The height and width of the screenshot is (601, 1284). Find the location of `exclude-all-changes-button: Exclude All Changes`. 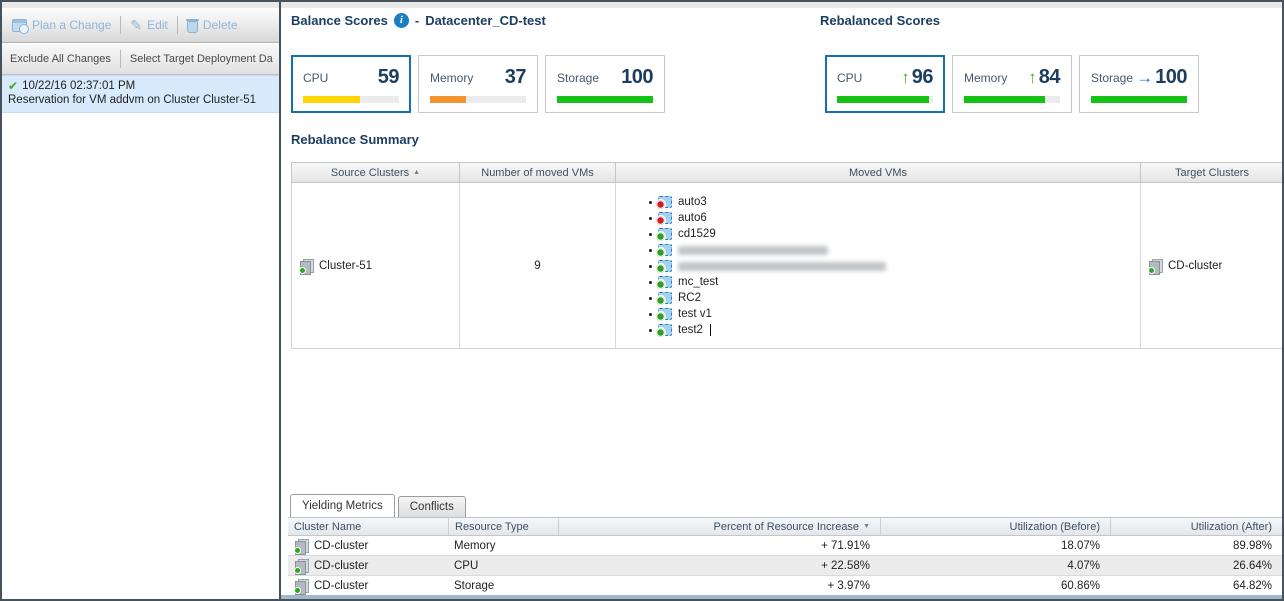

exclude-all-changes-button: Exclude All Changes is located at coordinates (60, 59).